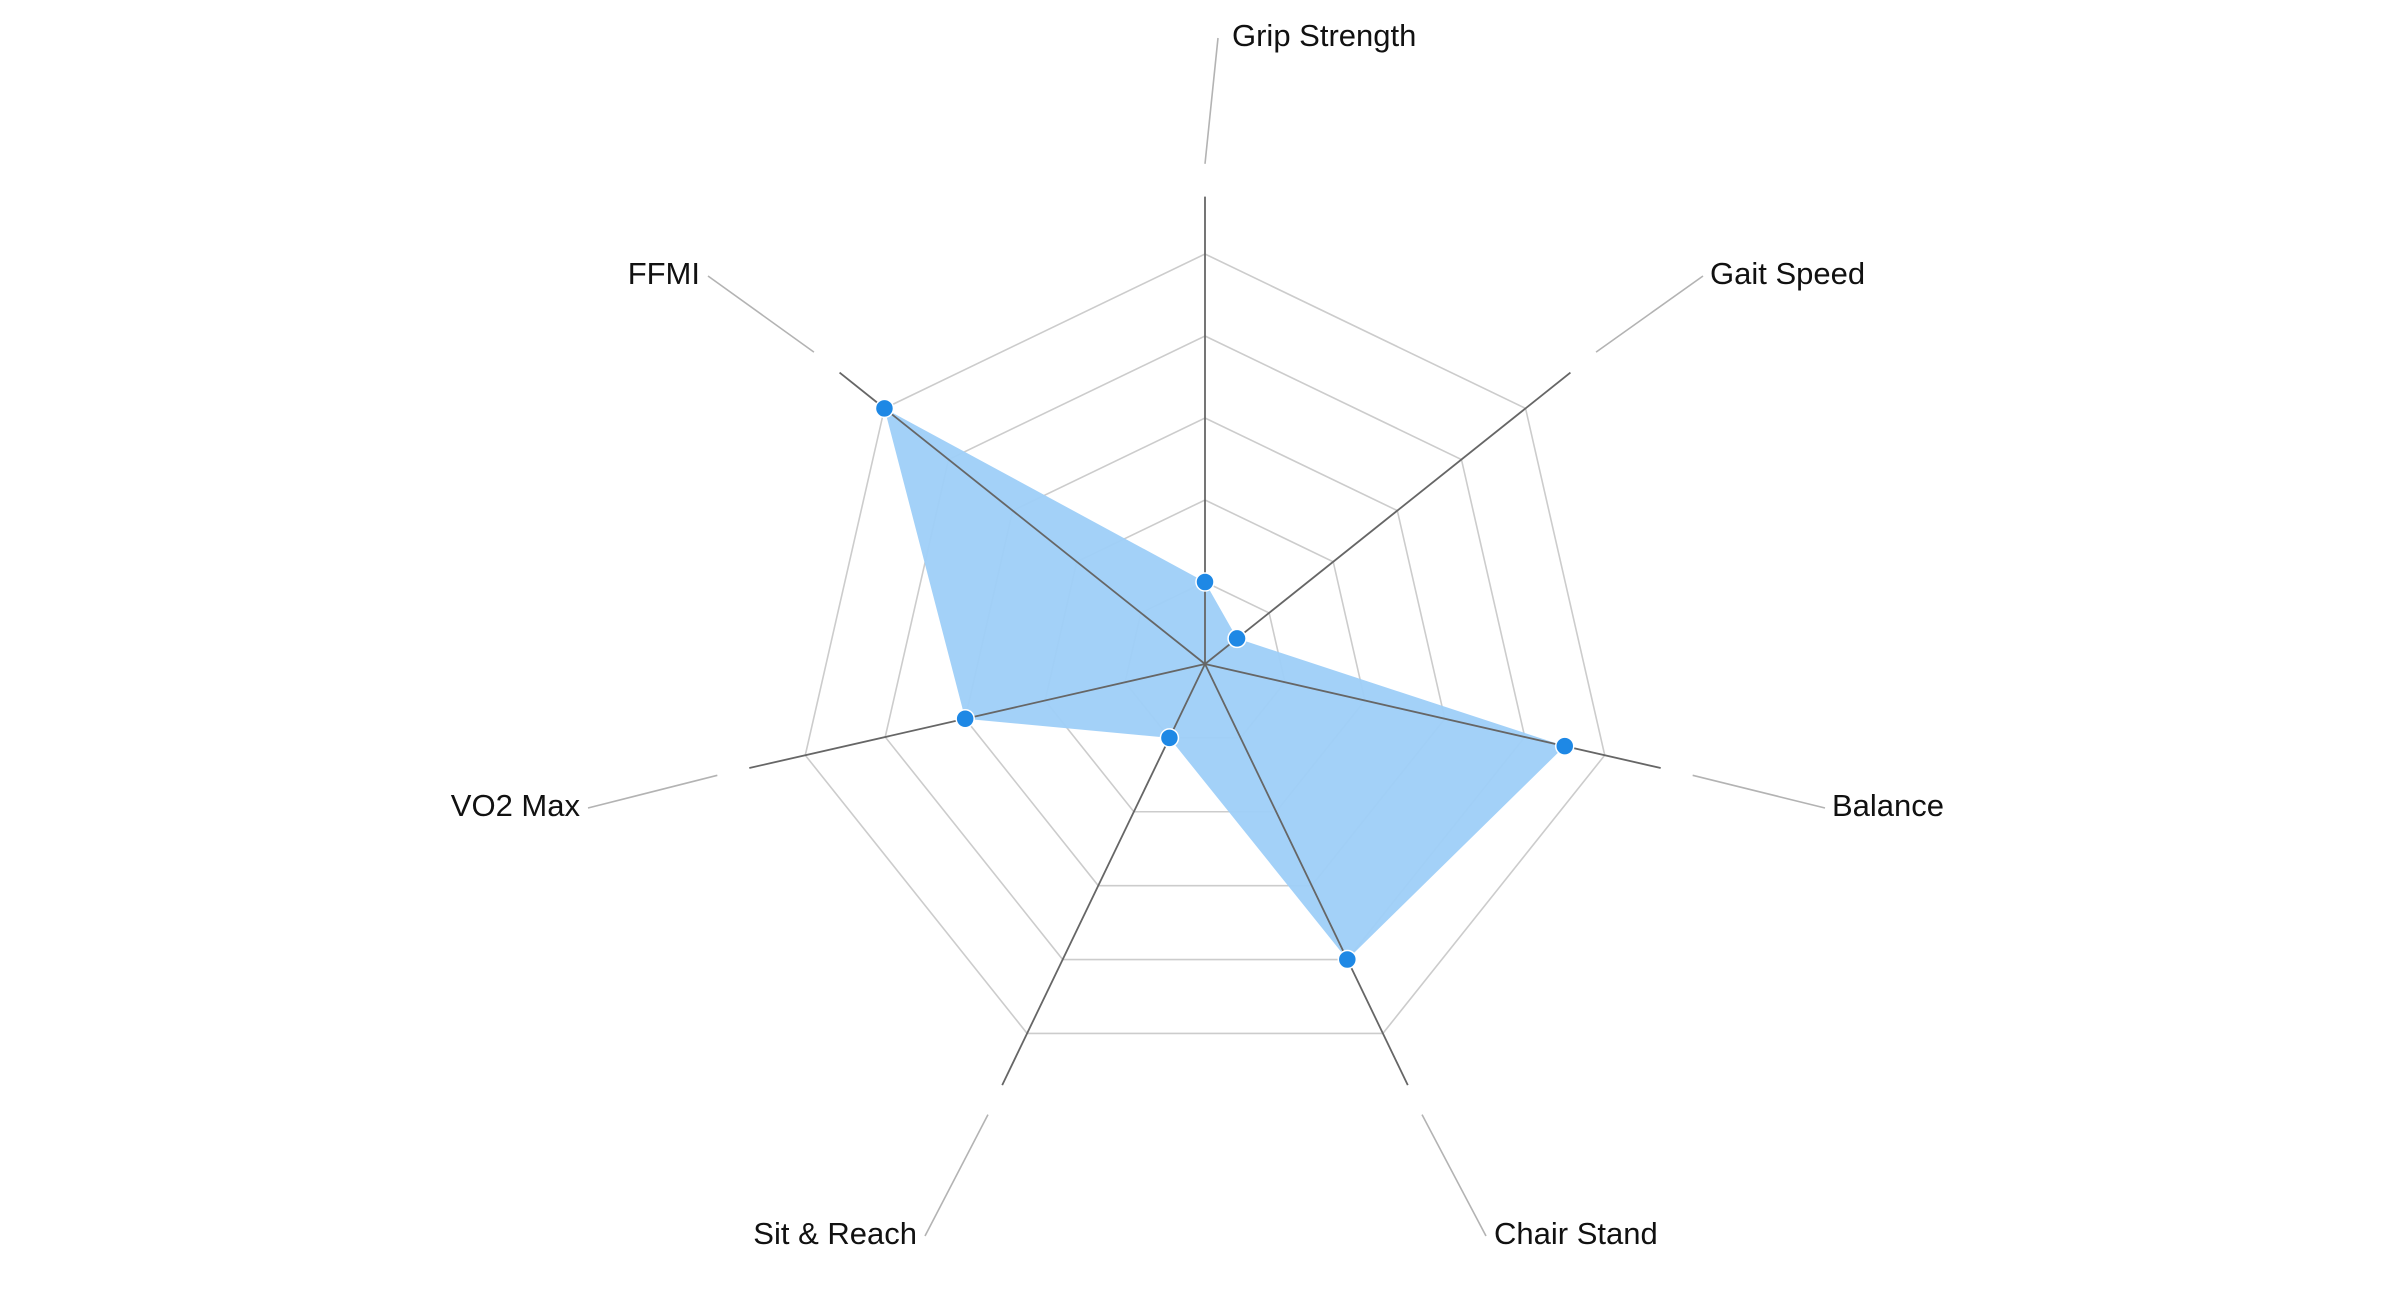 This screenshot has height=1300, width=2382. Describe the element at coordinates (1576, 1233) in the screenshot. I see `axis-label-4: Chair Stand` at that location.